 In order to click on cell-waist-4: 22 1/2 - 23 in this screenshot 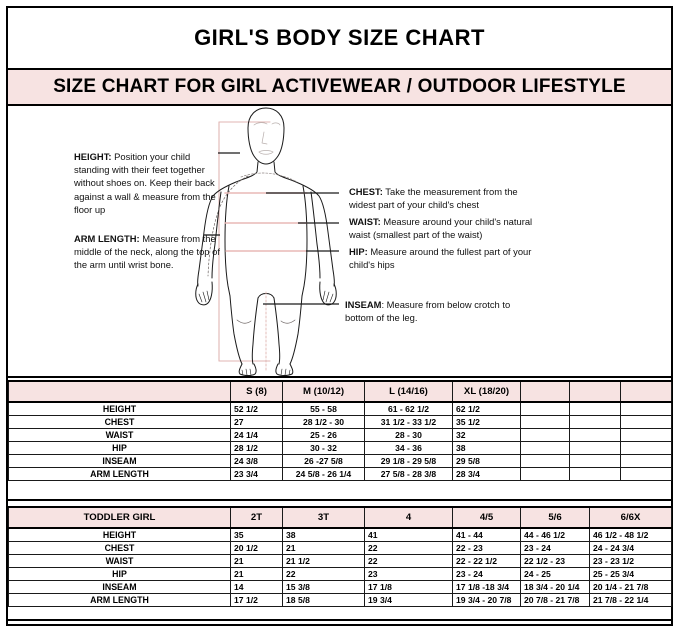, I will do `click(555, 560)`.